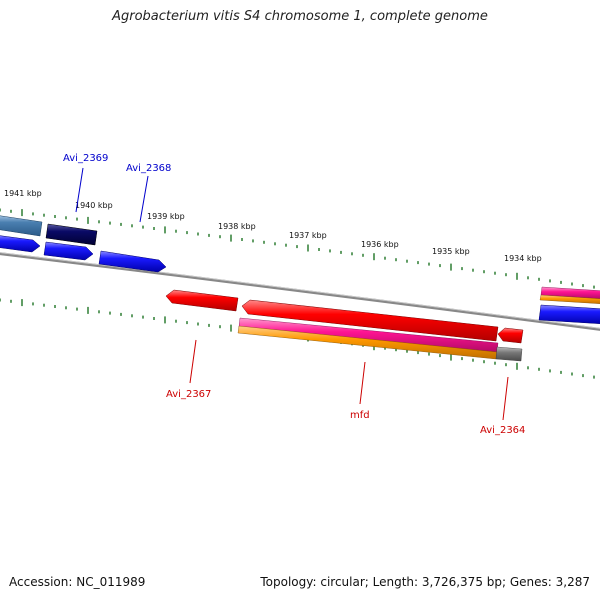  What do you see at coordinates (68, 251) in the screenshot?
I see `gene-feature-blue-mid` at bounding box center [68, 251].